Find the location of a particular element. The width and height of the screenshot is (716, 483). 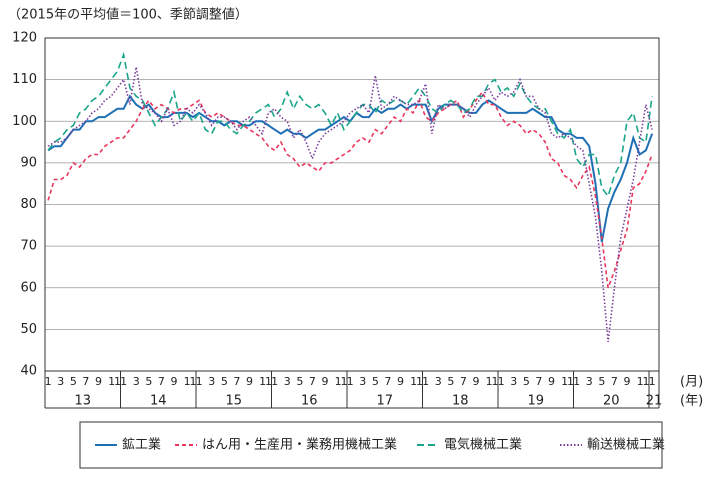

year-label: 14 is located at coordinates (158, 401).